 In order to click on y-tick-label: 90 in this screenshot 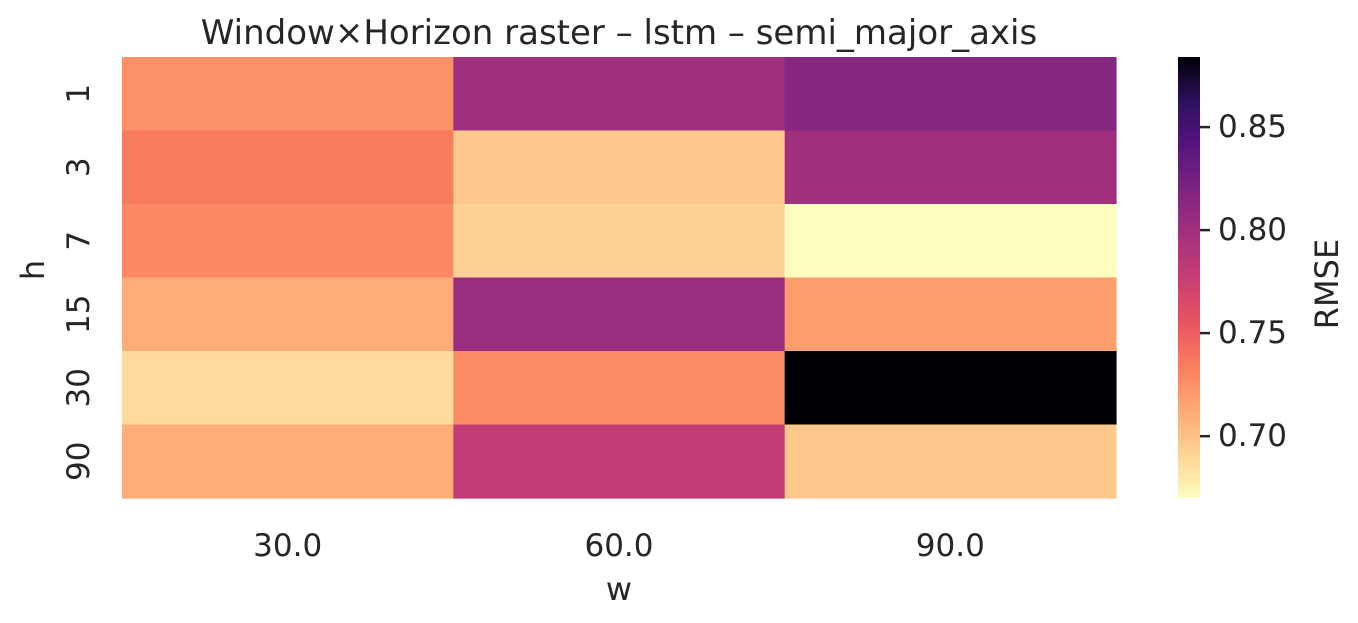, I will do `click(79, 461)`.